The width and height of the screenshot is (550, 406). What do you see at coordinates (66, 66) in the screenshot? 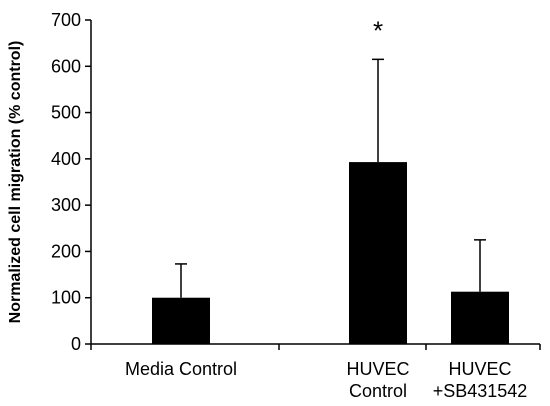
I see `y-tick-label: 600` at bounding box center [66, 66].